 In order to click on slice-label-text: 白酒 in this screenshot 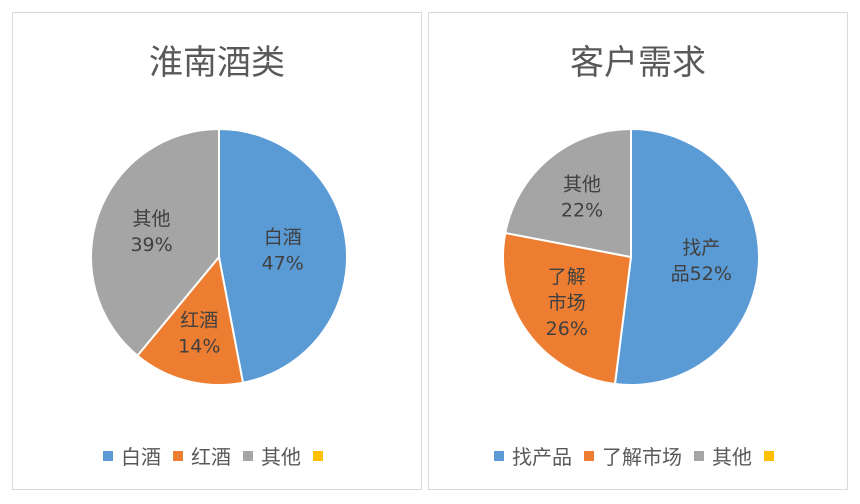, I will do `click(283, 237)`.